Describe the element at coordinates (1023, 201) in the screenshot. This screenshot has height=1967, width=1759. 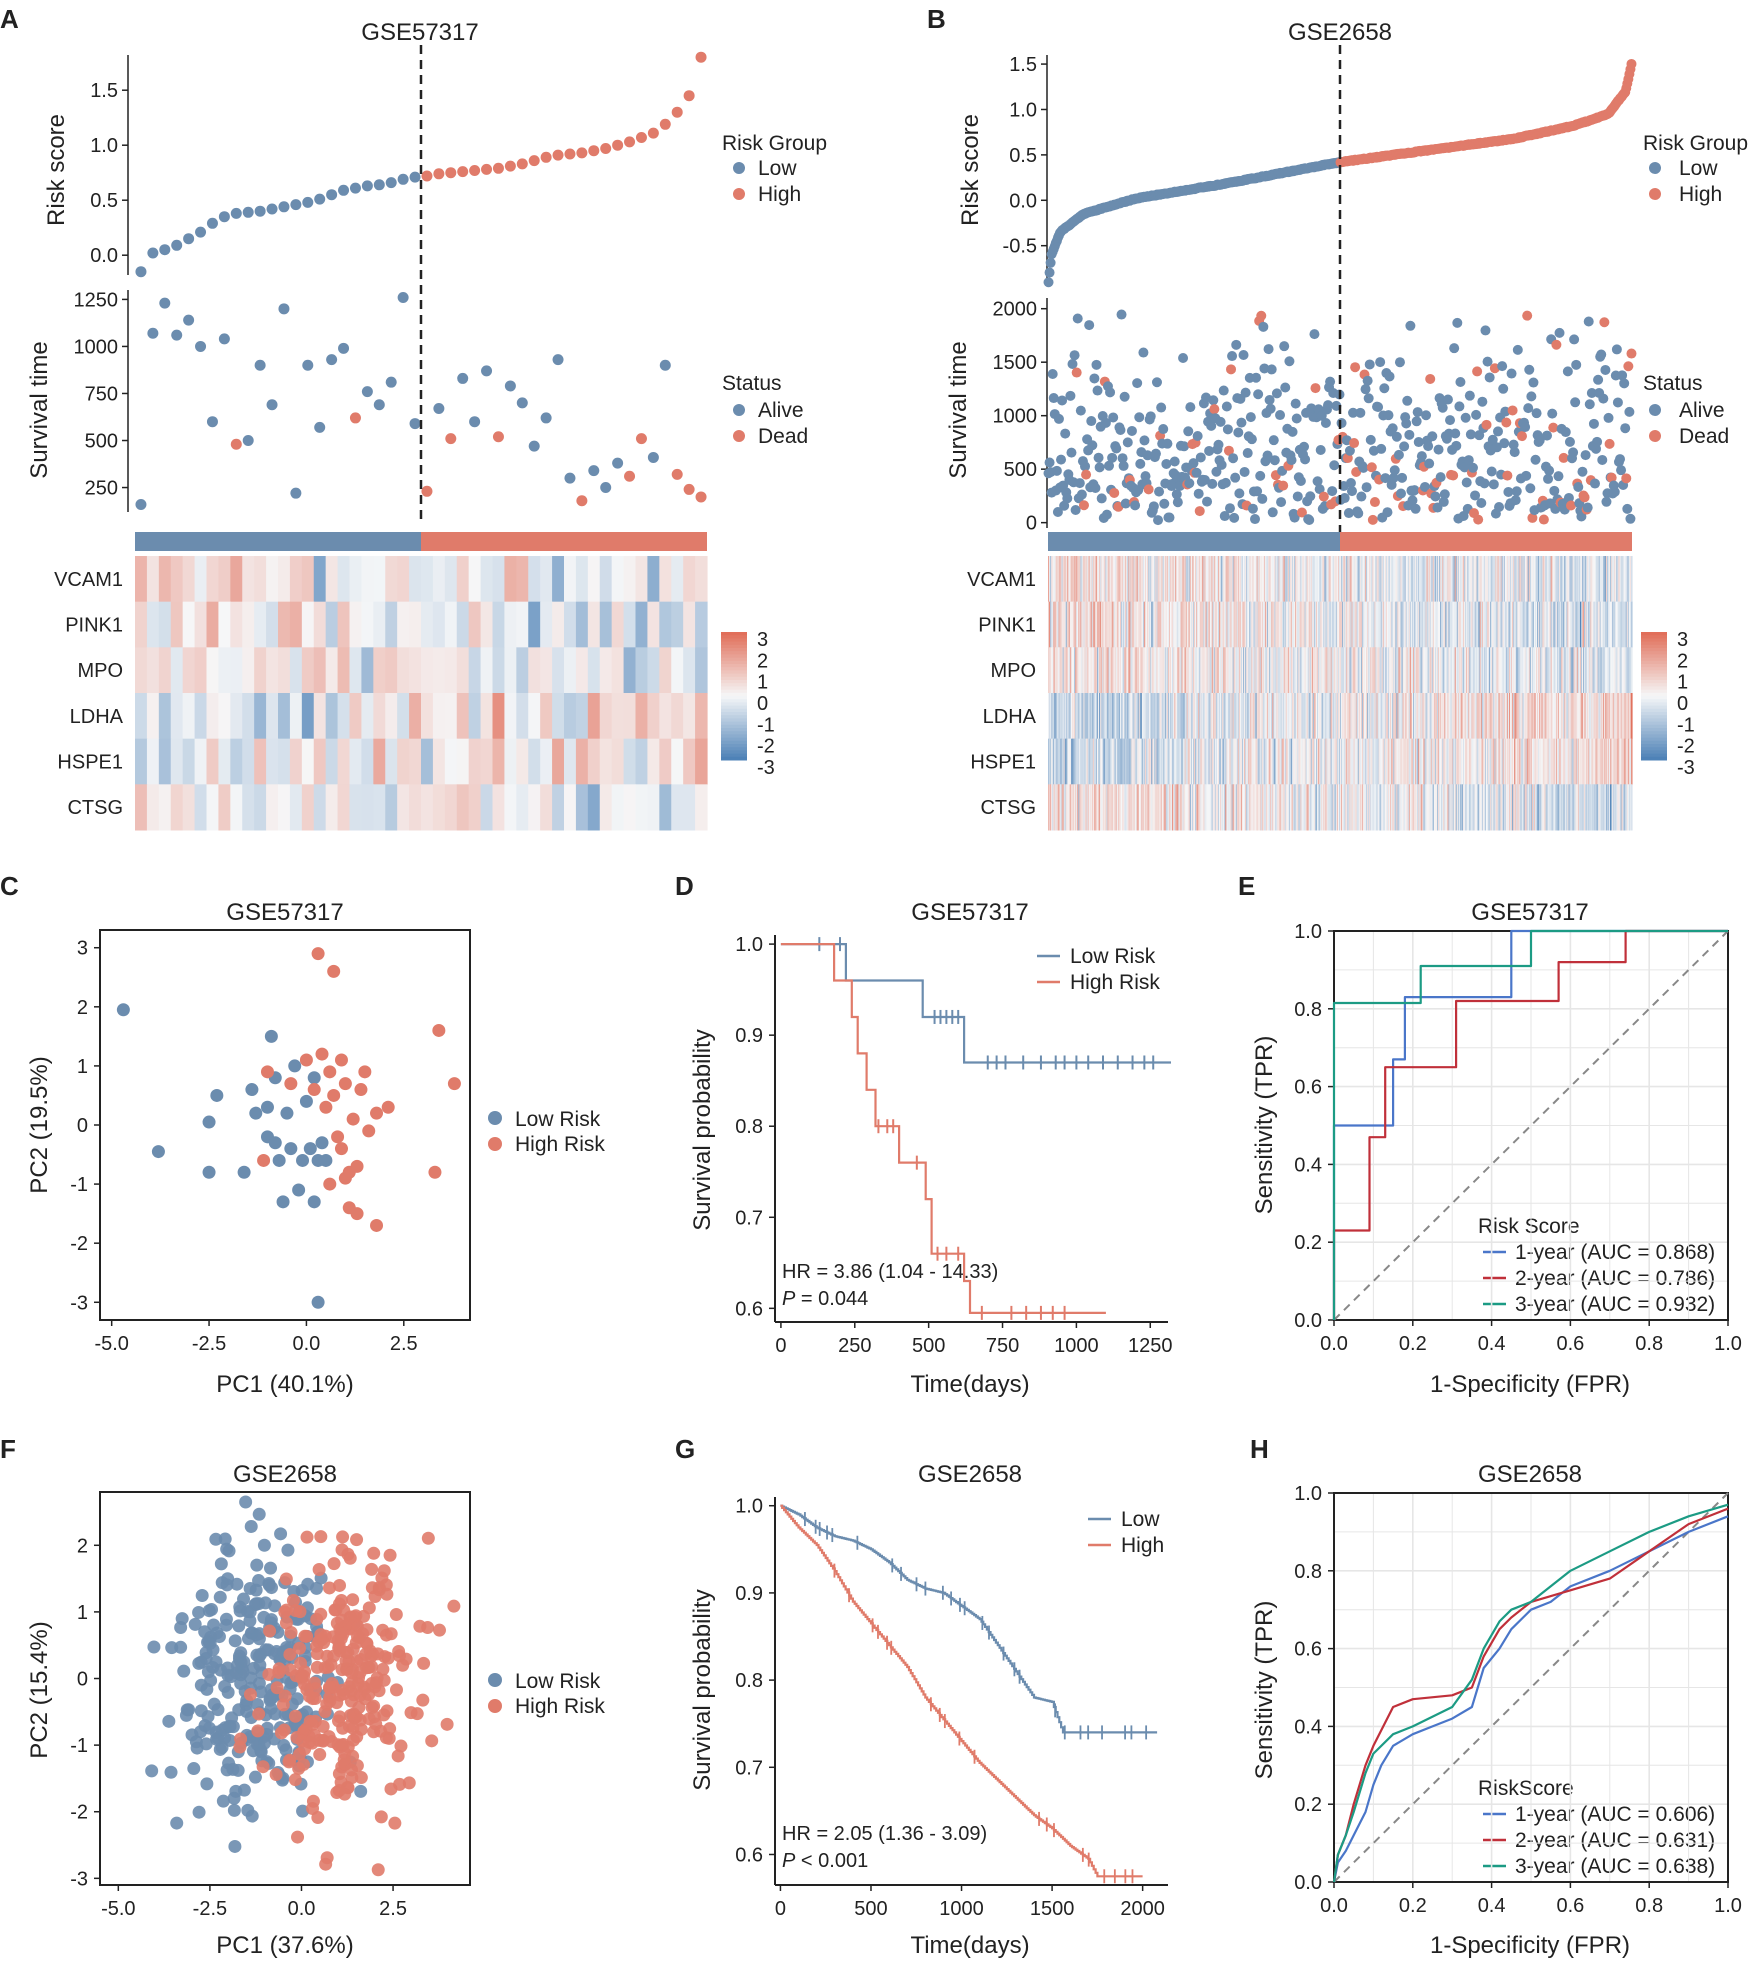
I see `panel-b-risk-y-tick-label: 0.0` at that location.